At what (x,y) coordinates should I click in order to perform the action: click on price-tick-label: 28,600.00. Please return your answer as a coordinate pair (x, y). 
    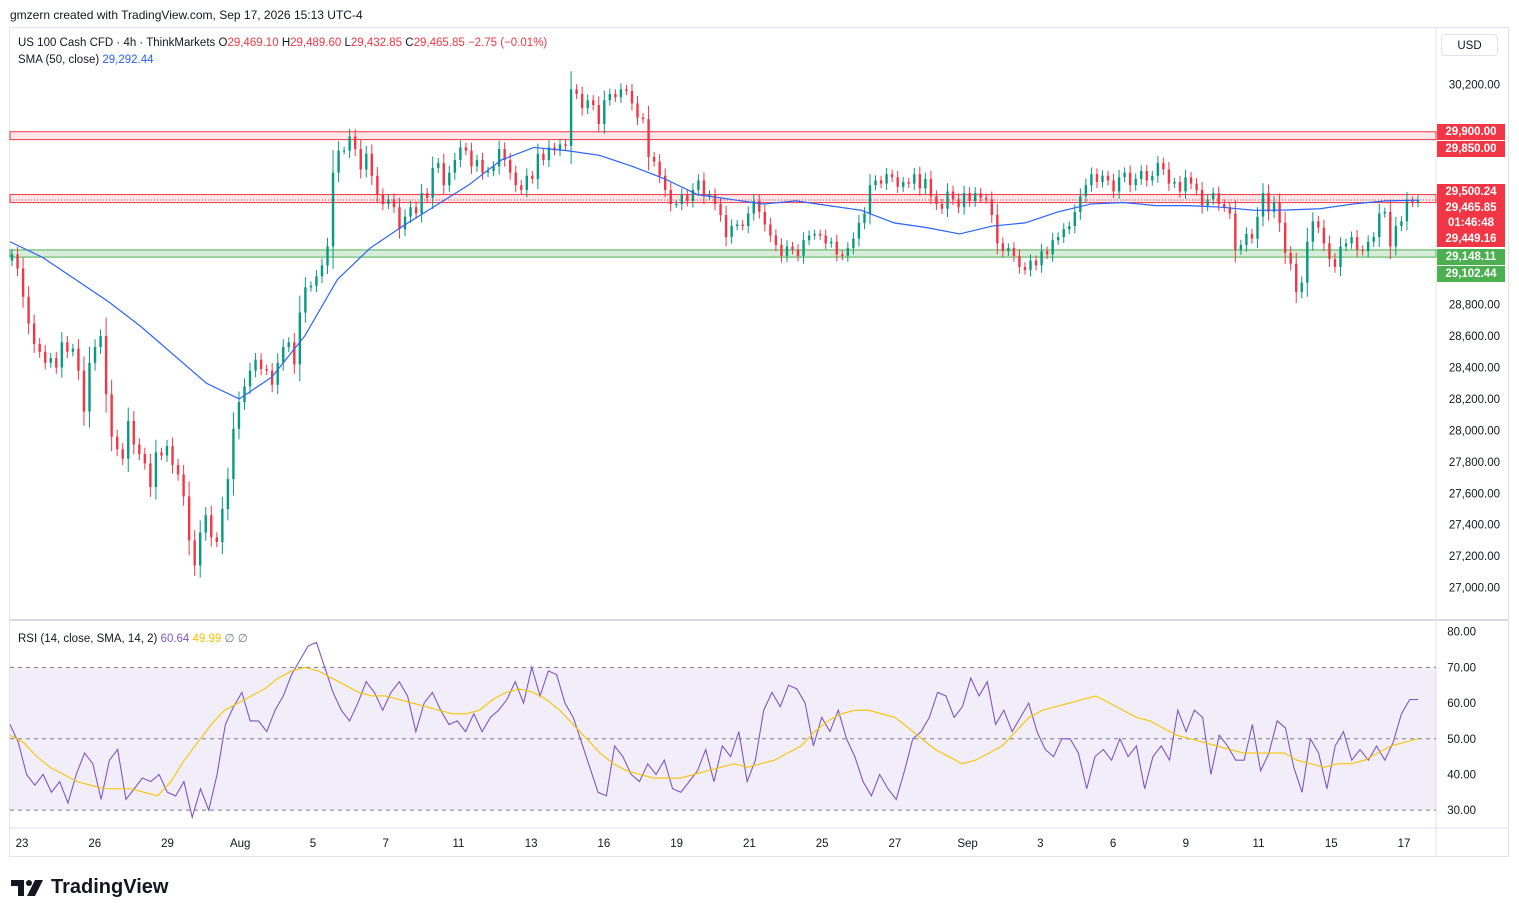
    Looking at the image, I should click on (1474, 337).